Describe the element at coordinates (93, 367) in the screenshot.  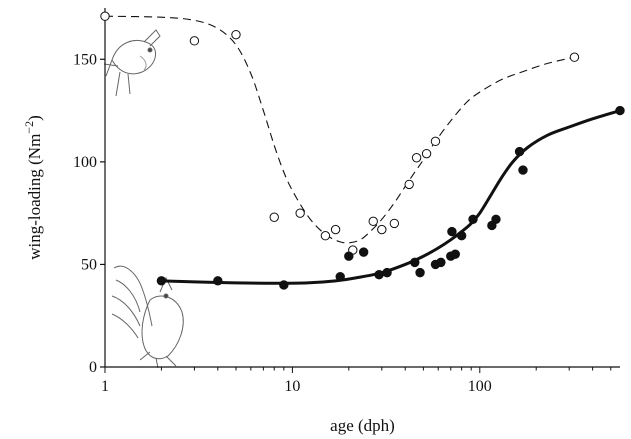
I see `y-tick-label: 0` at that location.